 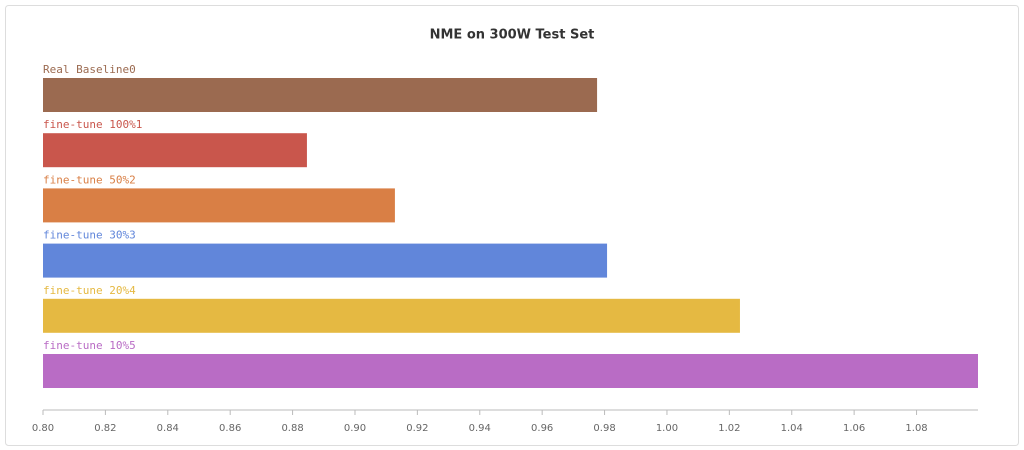 What do you see at coordinates (355, 428) in the screenshot?
I see `x-tick-label: 0.90` at bounding box center [355, 428].